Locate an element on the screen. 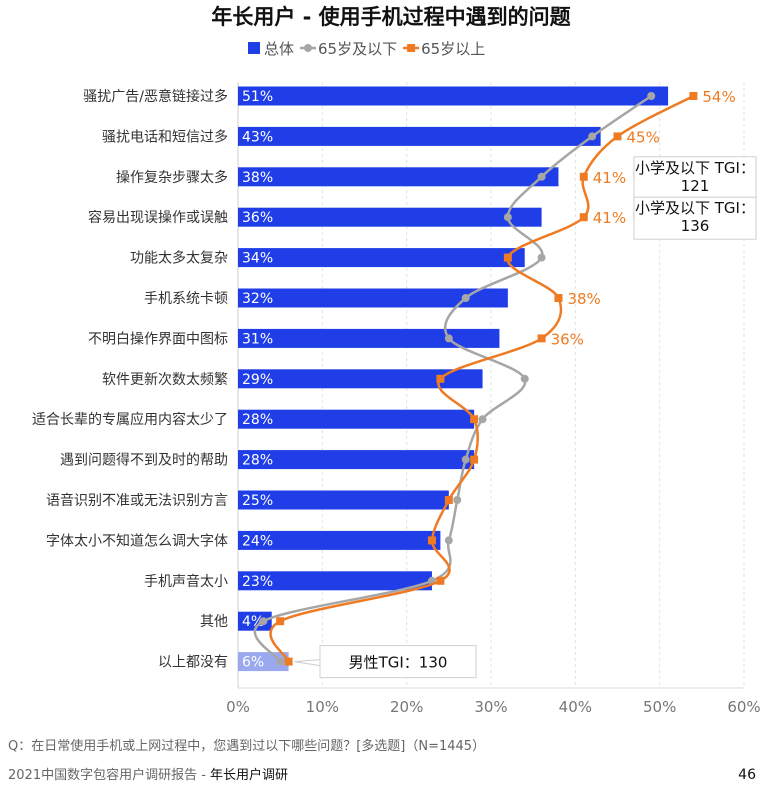 This screenshot has height=799, width=783. category-label: 语音识别不准或无法识别方言 is located at coordinates (137, 500).